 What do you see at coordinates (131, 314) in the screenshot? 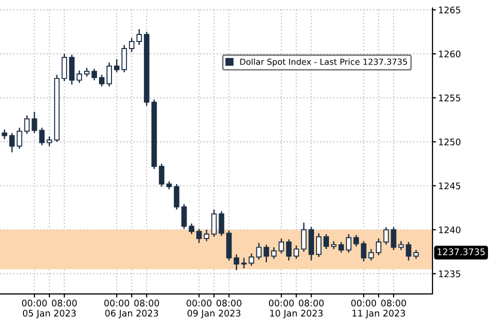
I see `x-tick-label: 06 Jan 2023` at bounding box center [131, 314].